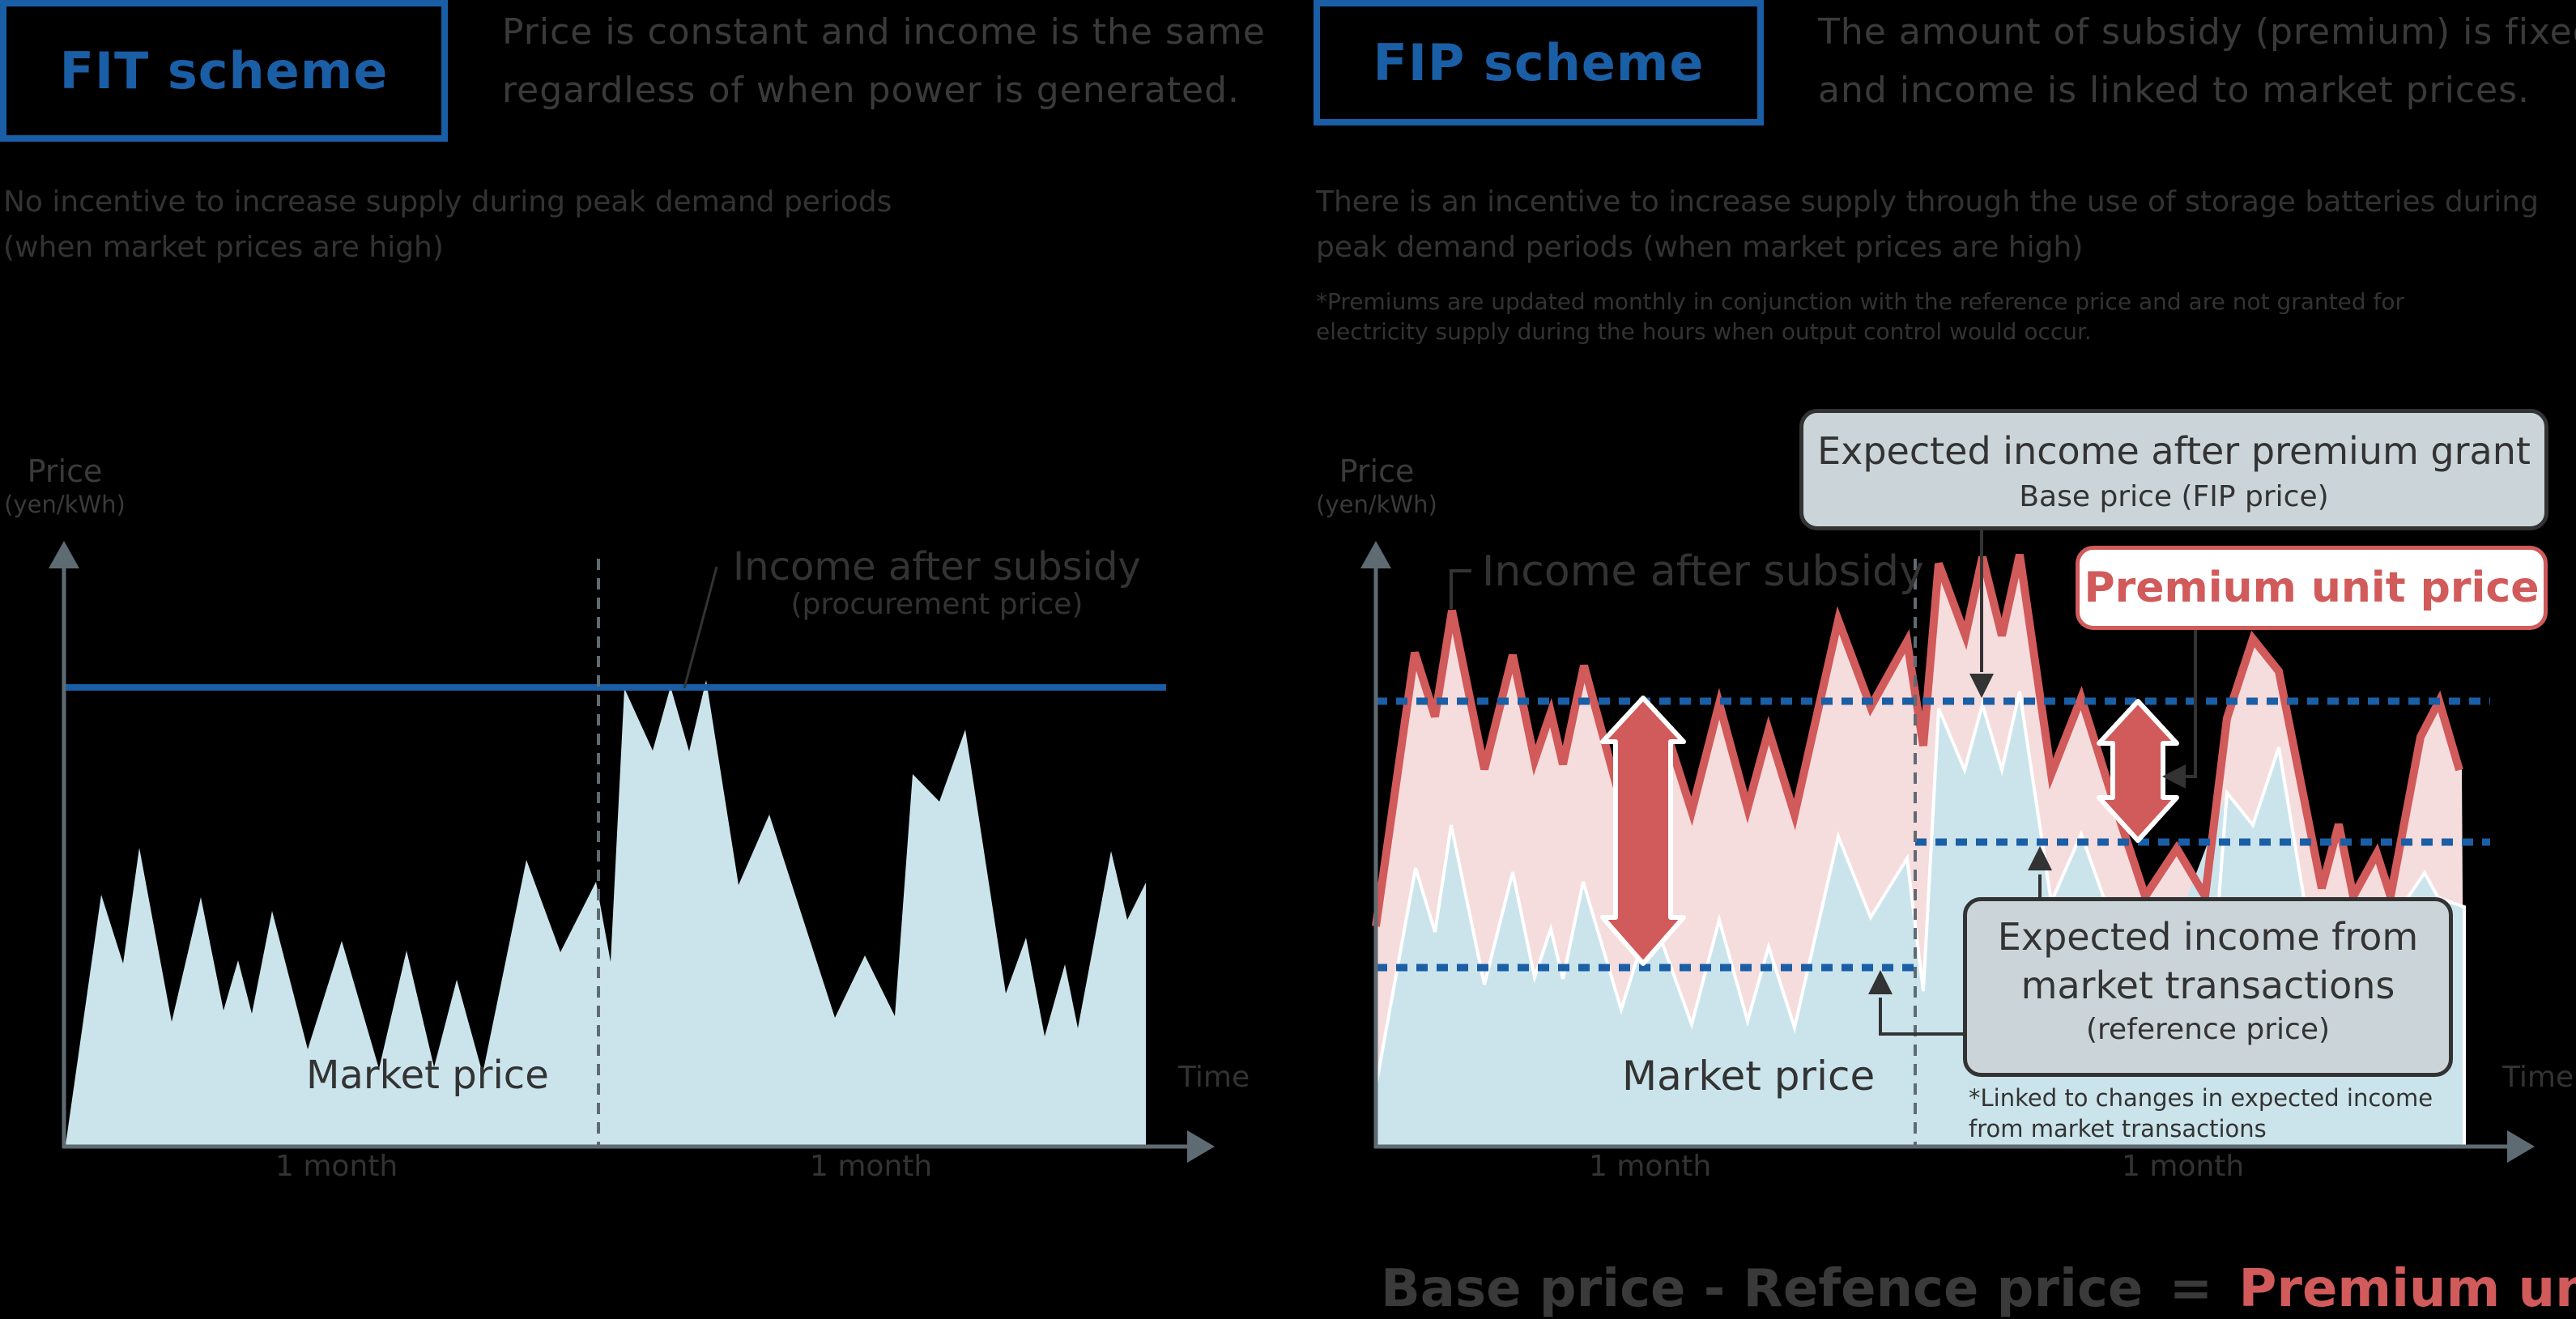 This screenshot has height=1319, width=2576. I want to click on formula-equals: =, so click(2191, 1289).